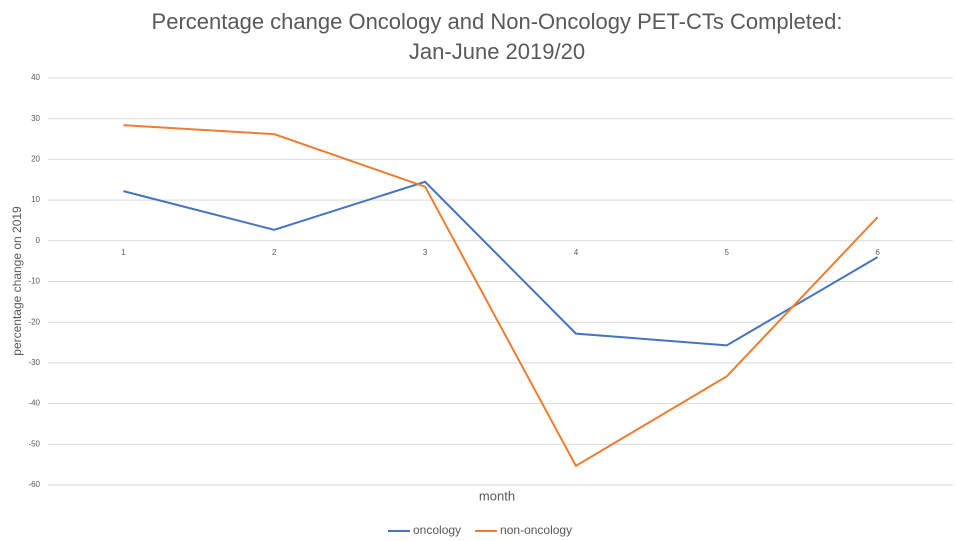 This screenshot has height=541, width=957. Describe the element at coordinates (34, 484) in the screenshot. I see `y-tick-label: -60` at that location.